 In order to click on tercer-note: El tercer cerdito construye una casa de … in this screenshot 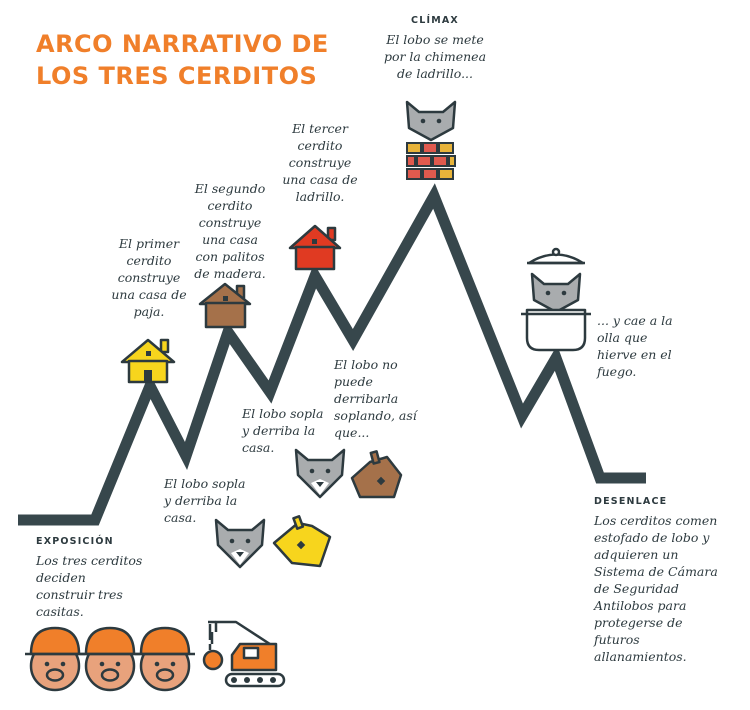, I will do `click(320, 162)`.